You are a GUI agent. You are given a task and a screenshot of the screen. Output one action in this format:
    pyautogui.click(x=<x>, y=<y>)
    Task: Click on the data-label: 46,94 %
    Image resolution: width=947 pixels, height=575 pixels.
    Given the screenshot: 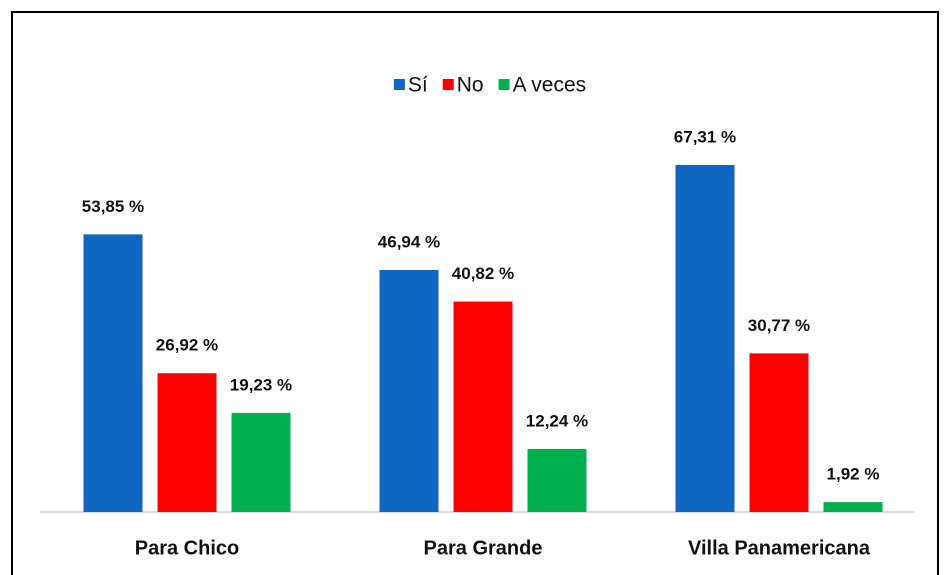 What is the action you would take?
    pyautogui.click(x=409, y=241)
    